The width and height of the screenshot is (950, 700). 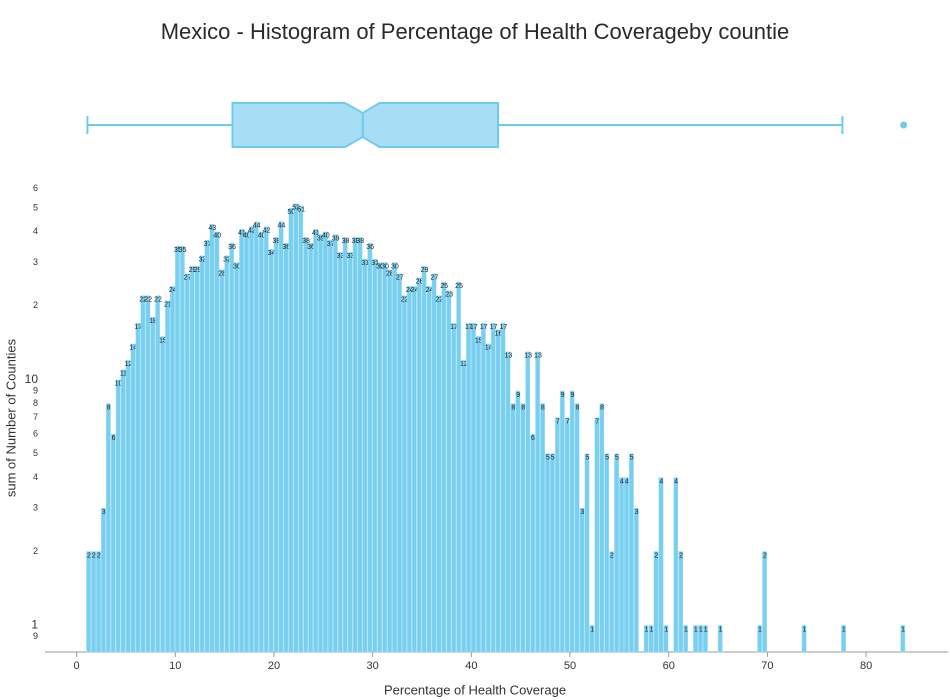 What do you see at coordinates (558, 422) in the screenshot?
I see `bar-label: 7` at bounding box center [558, 422].